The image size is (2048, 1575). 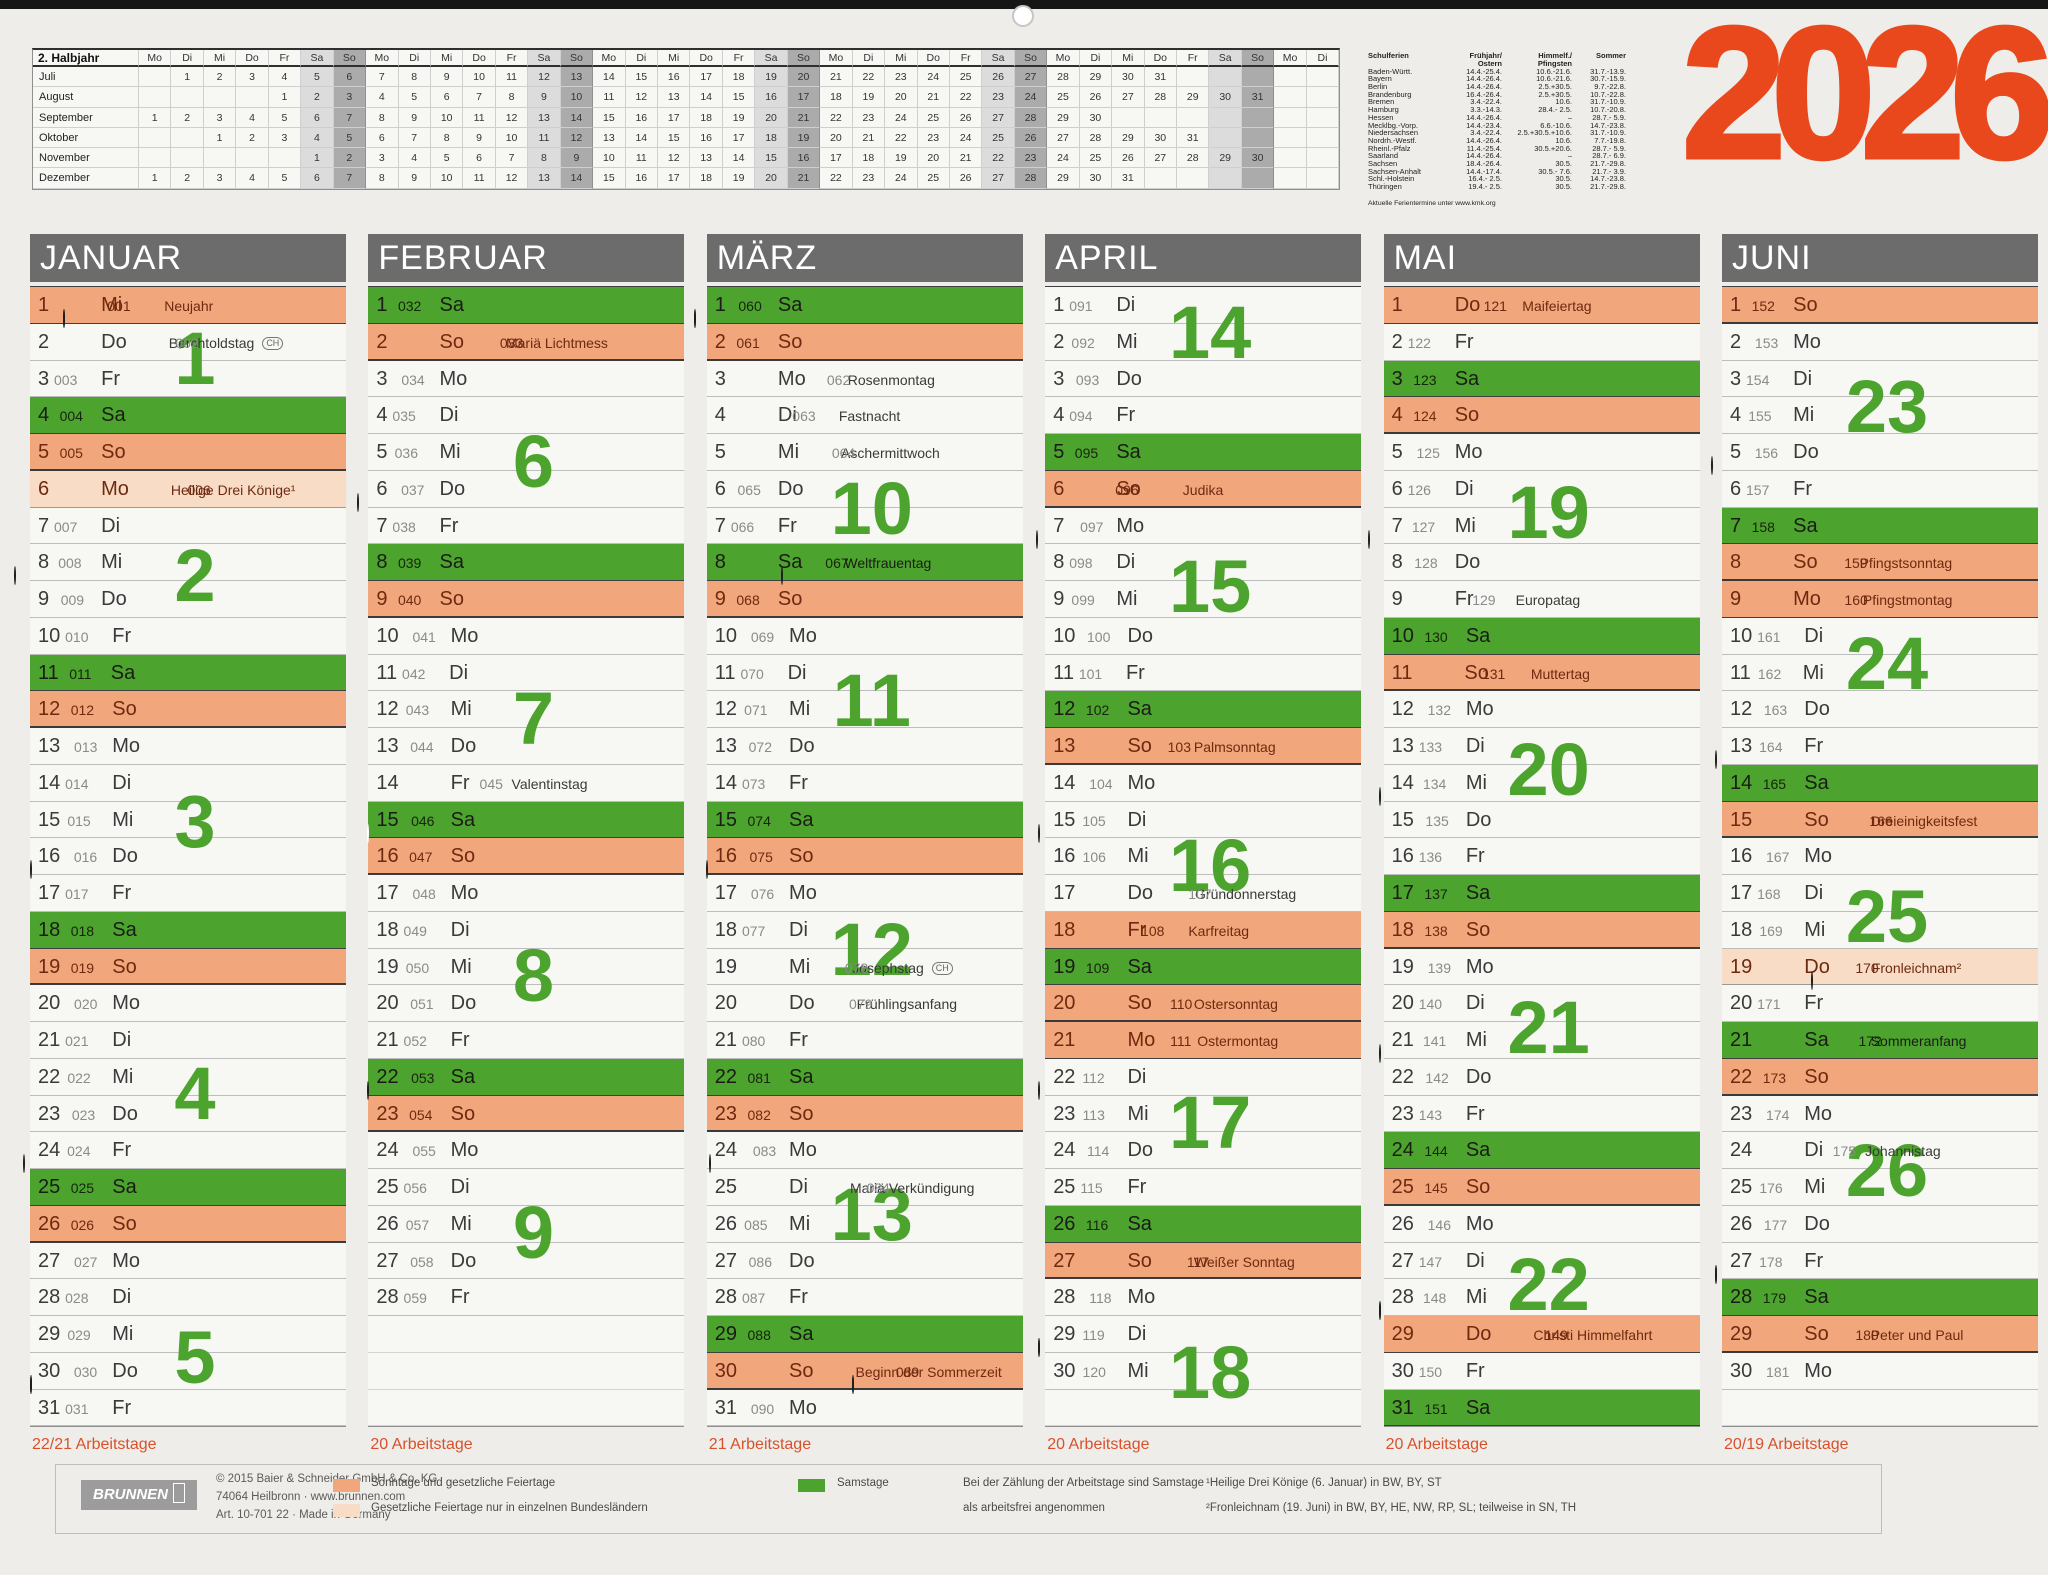 What do you see at coordinates (1402, 1407) in the screenshot?
I see `day-number: 31` at bounding box center [1402, 1407].